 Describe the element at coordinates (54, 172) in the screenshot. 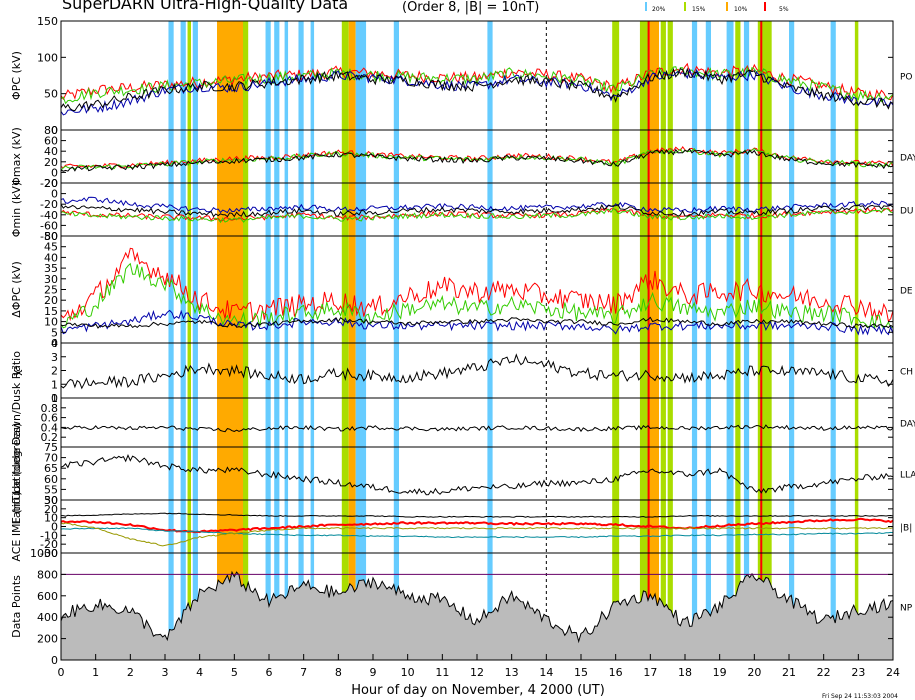

I see `y-tick-label-phi_max: 0` at that location.